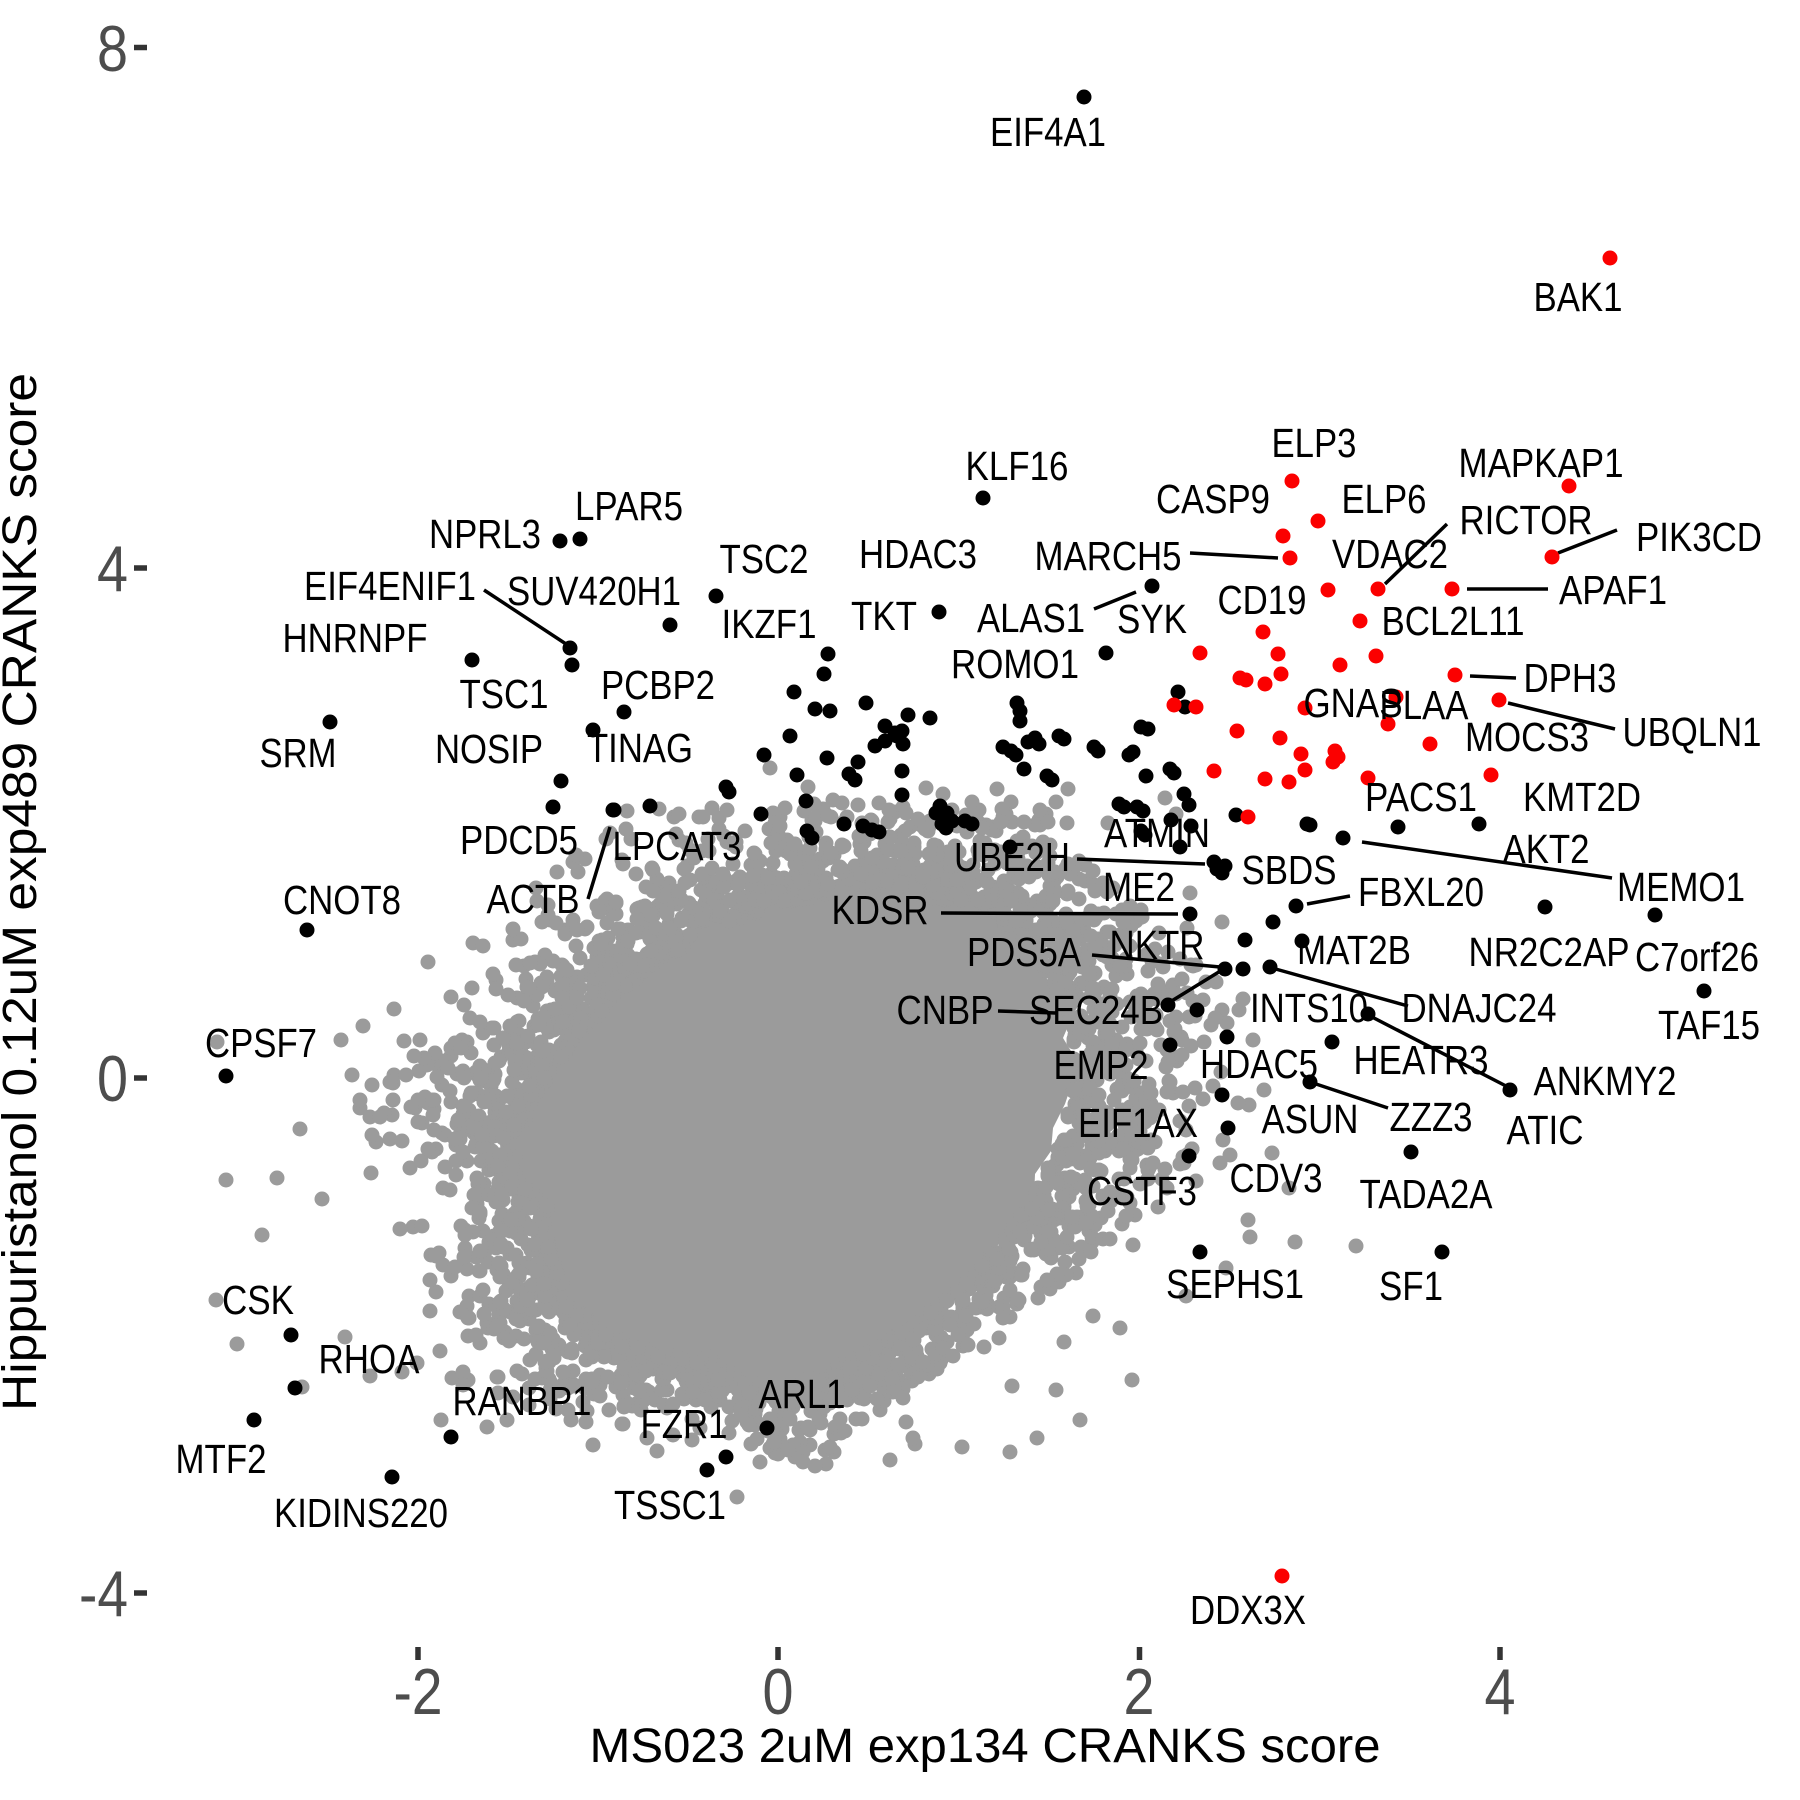  I want to click on svg-text: DDX3X, so click(1248, 1610).